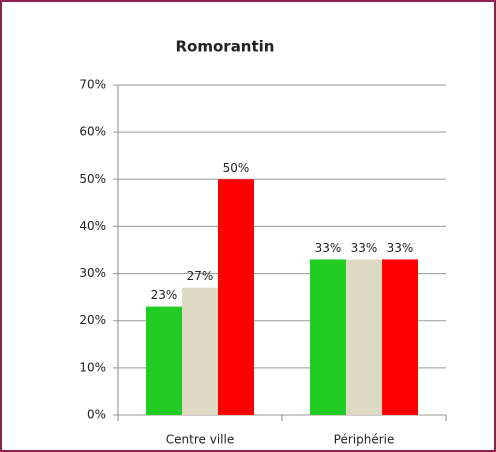 The width and height of the screenshot is (496, 452). I want to click on value-label: 23%, so click(164, 295).